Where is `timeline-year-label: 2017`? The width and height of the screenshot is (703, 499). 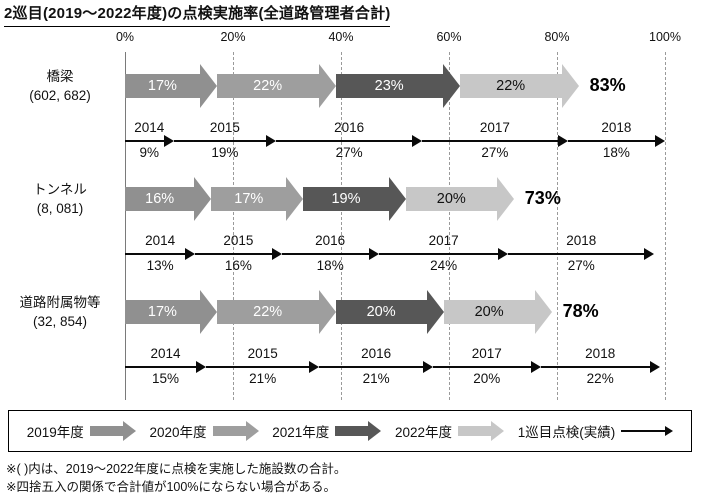
timeline-year-label: 2017 is located at coordinates (494, 127).